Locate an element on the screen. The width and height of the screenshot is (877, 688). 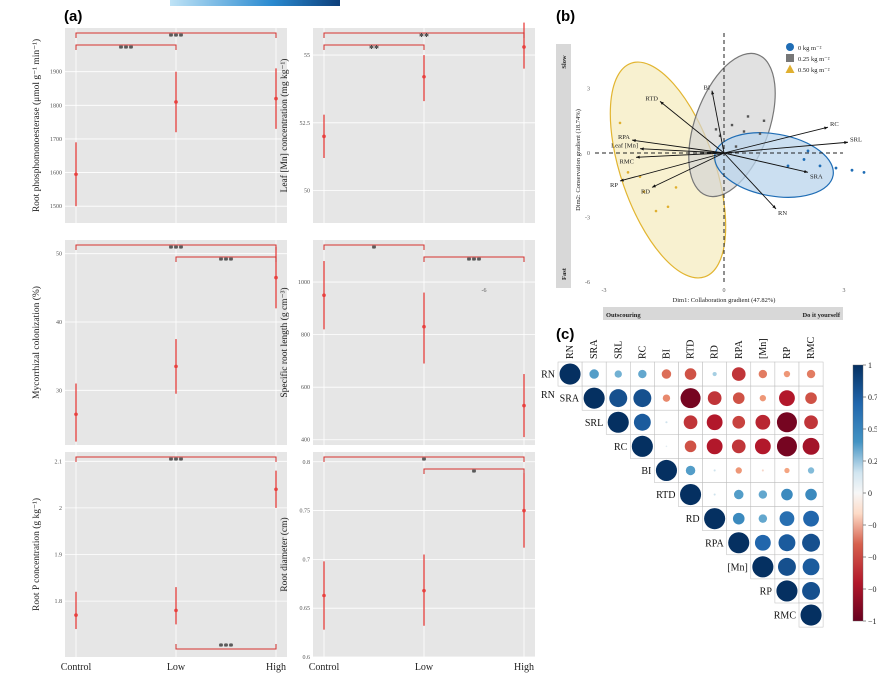
y-tick-label: 3 is located at coordinates (588, 90).